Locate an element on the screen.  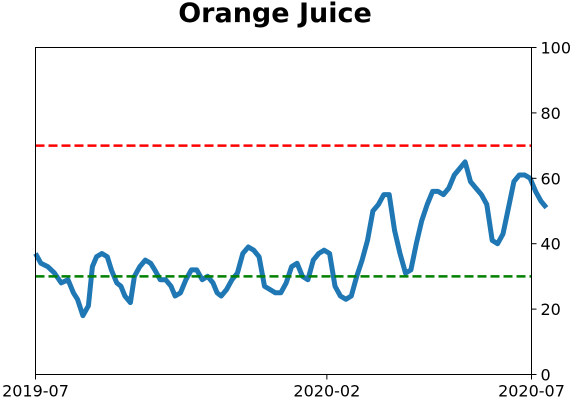
y-tick-label: 60 is located at coordinates (551, 178).